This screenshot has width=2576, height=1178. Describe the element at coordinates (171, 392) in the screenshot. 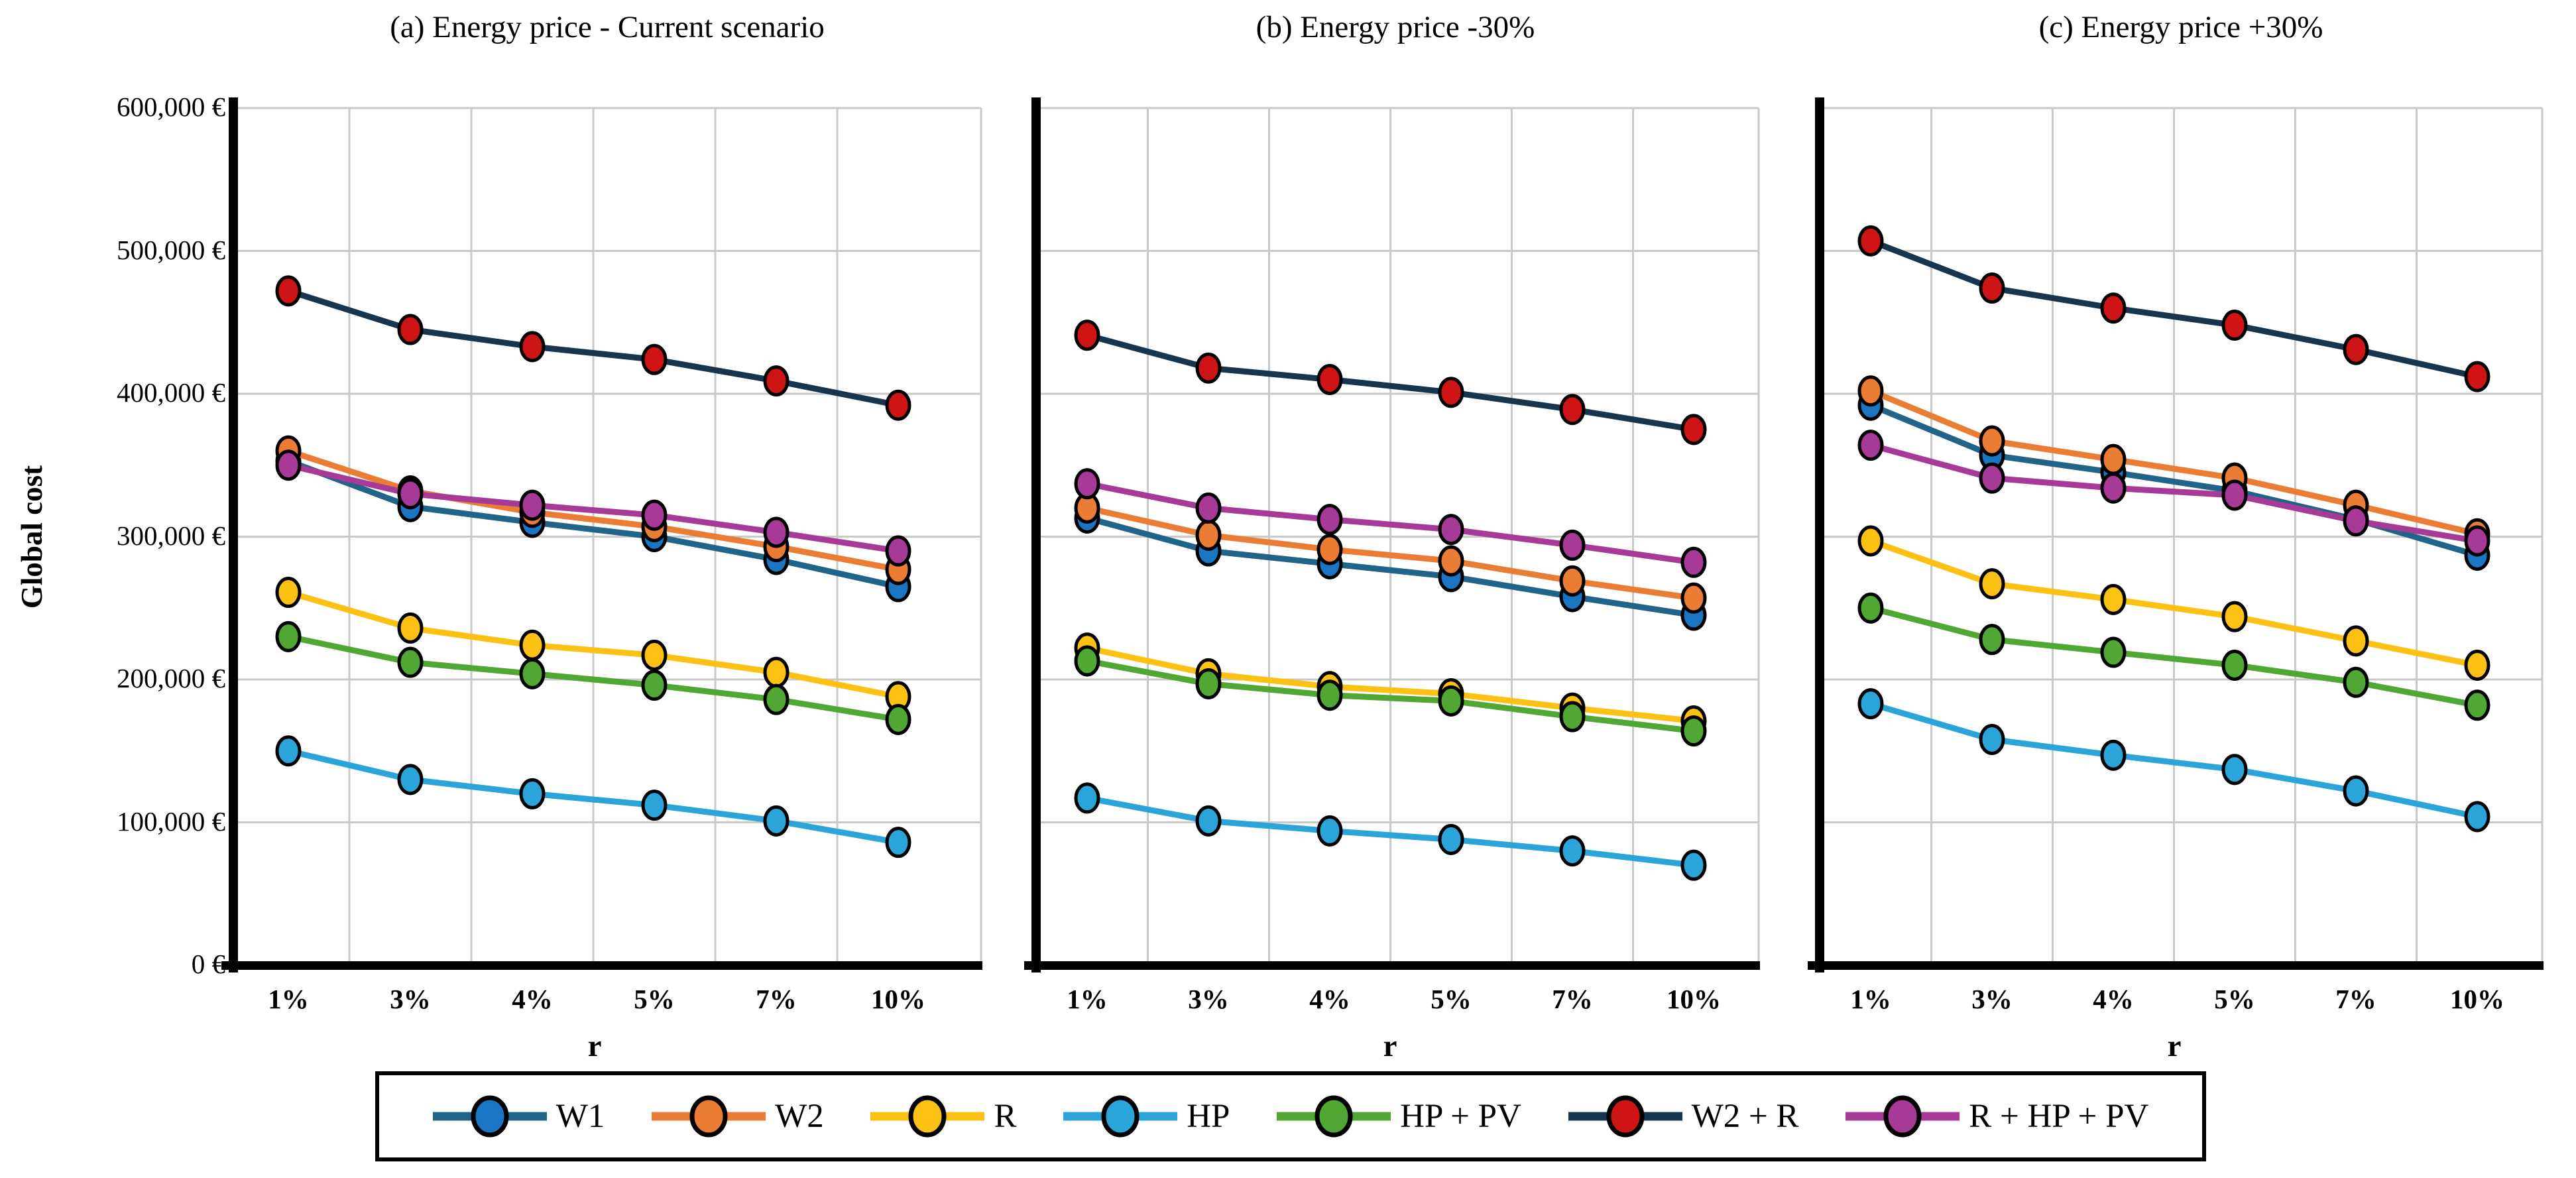

I see `y-tick-label: 400,000 €` at that location.